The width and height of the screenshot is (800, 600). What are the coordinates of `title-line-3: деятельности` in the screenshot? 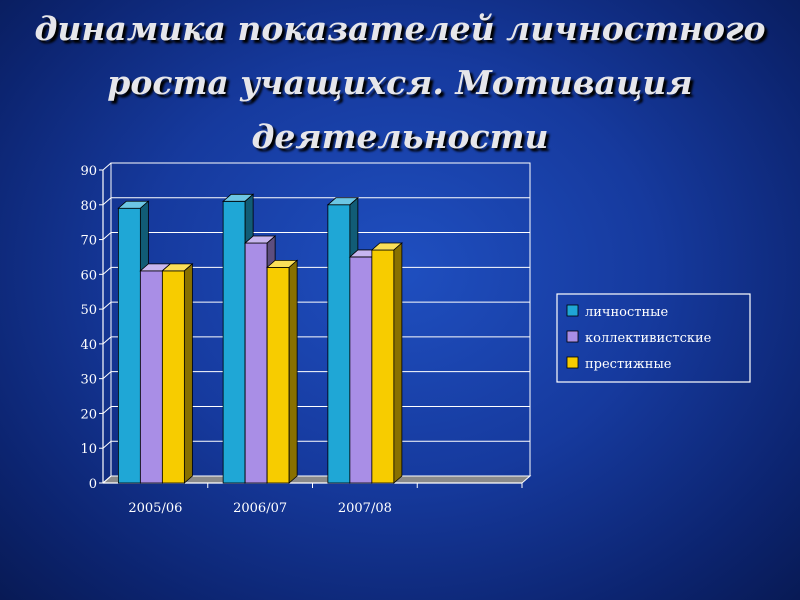 It's located at (400, 136).